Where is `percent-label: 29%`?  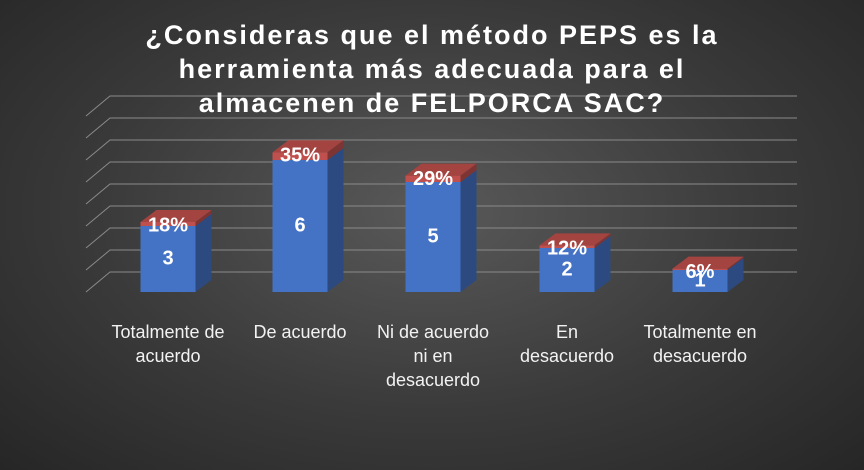
percent-label: 29% is located at coordinates (433, 179).